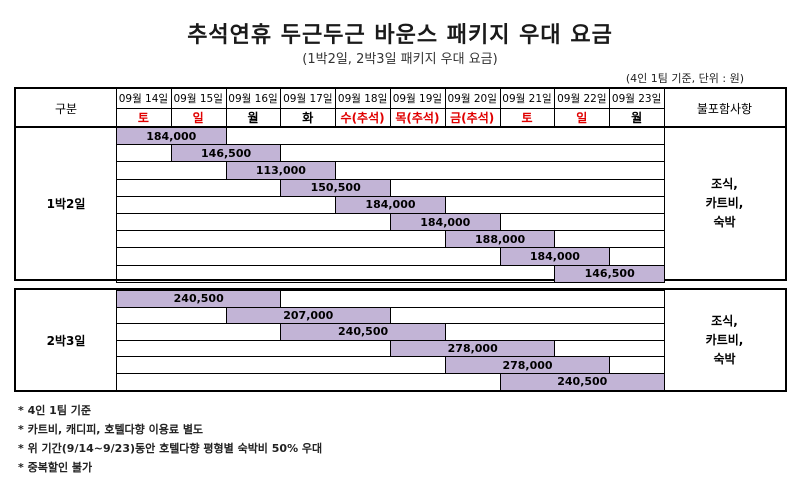 This screenshot has width=800, height=481. What do you see at coordinates (527, 99) in the screenshot?
I see `date-header: 09월 21일` at bounding box center [527, 99].